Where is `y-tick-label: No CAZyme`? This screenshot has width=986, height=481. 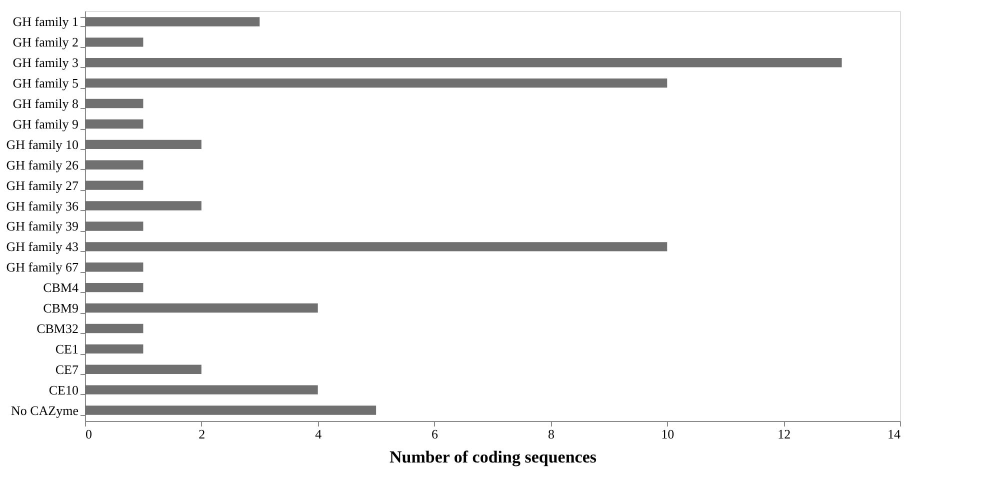 y-tick-label: No CAZyme is located at coordinates (44, 410).